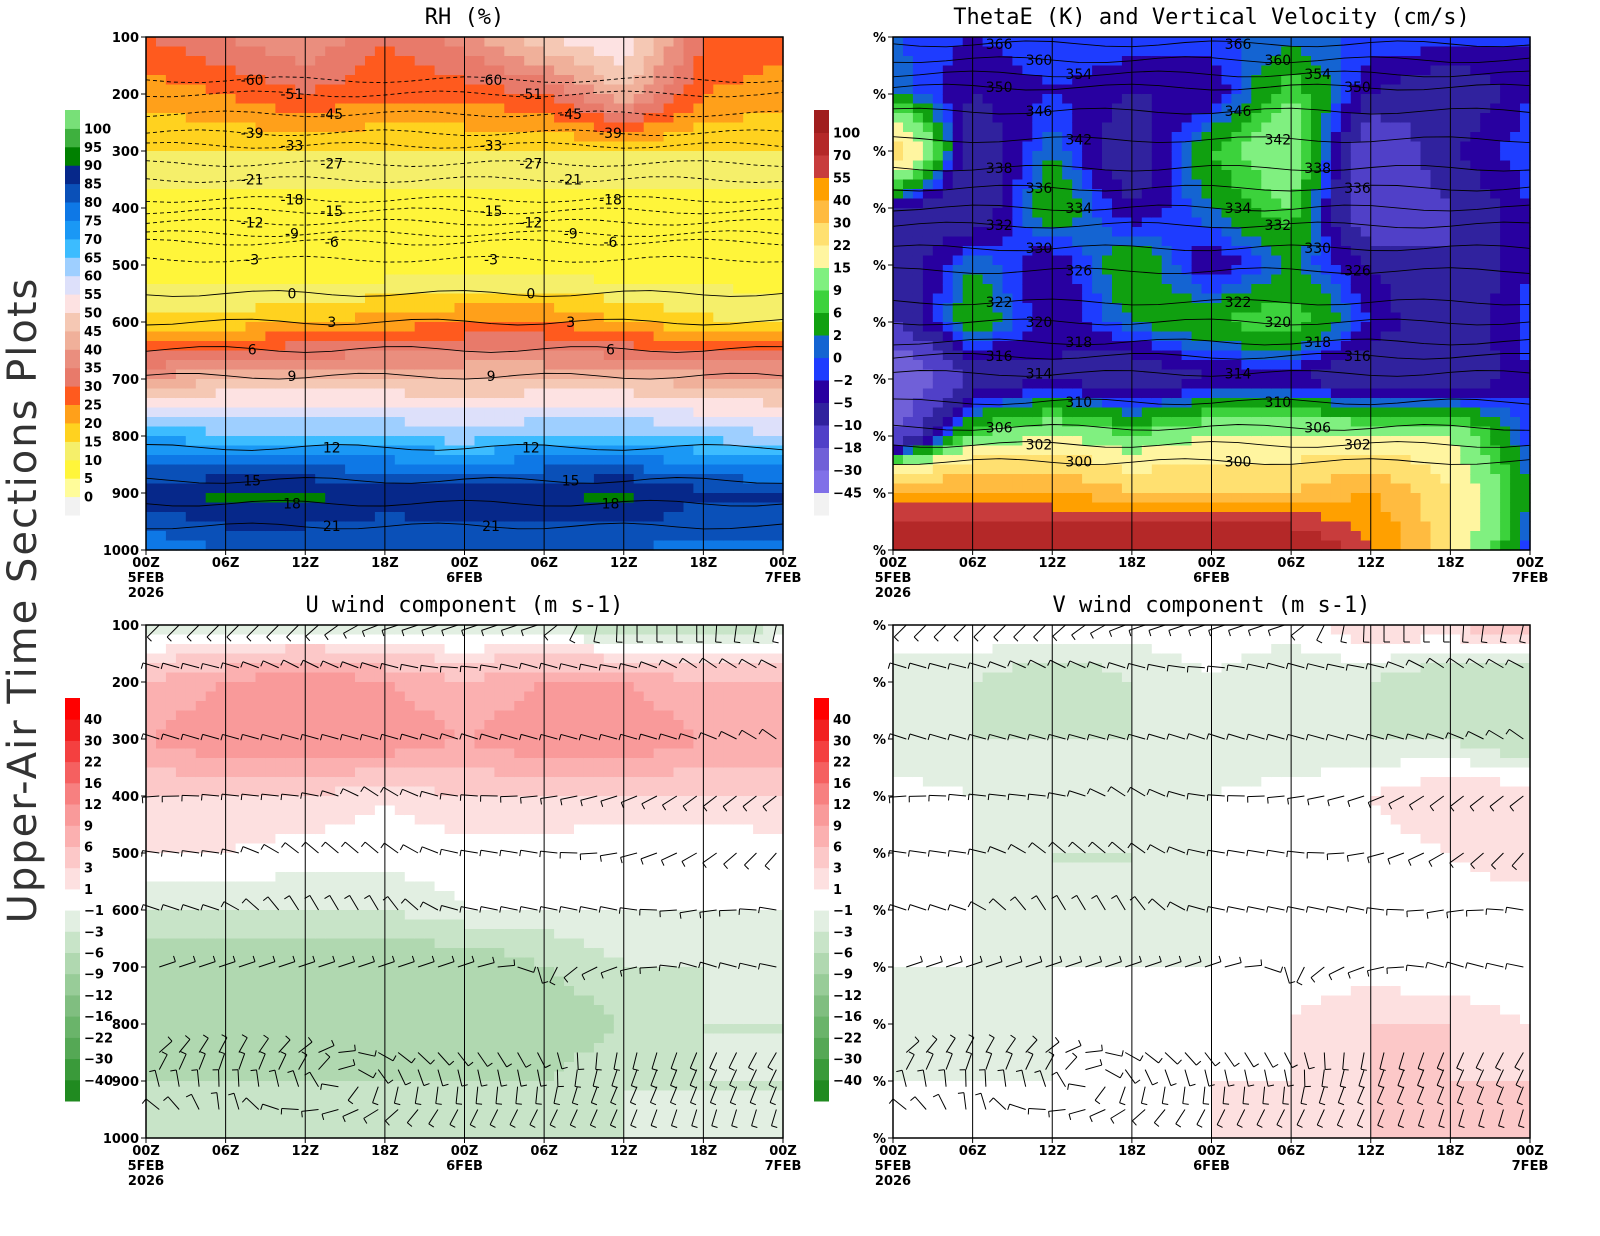 This screenshot has width=1600, height=1236. Describe the element at coordinates (464, 233) in the screenshot. I see `contour-line` at that location.